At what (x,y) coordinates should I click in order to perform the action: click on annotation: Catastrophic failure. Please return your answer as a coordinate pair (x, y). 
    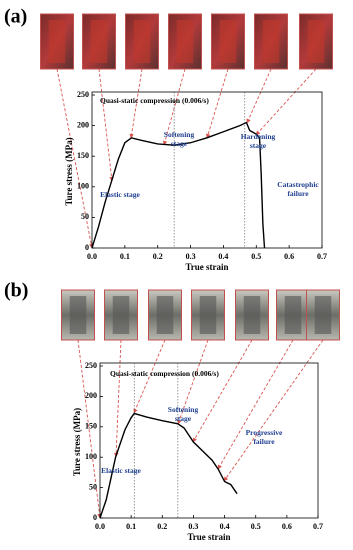
    Looking at the image, I should click on (298, 189).